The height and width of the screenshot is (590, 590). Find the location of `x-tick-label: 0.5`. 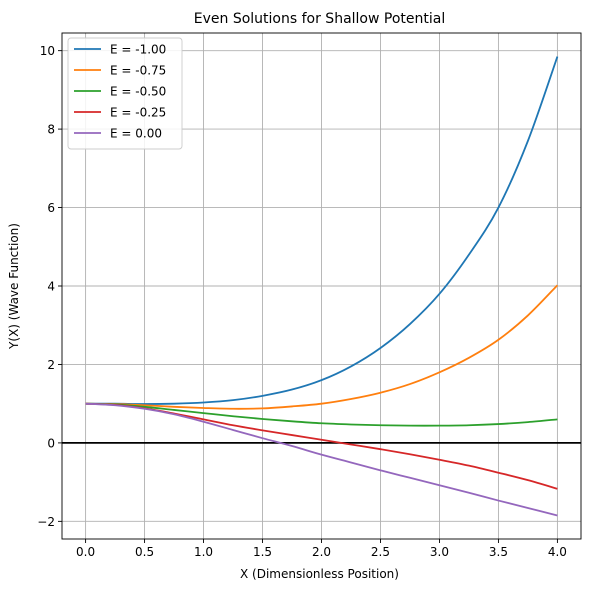

x-tick-label: 0.5 is located at coordinates (144, 552).